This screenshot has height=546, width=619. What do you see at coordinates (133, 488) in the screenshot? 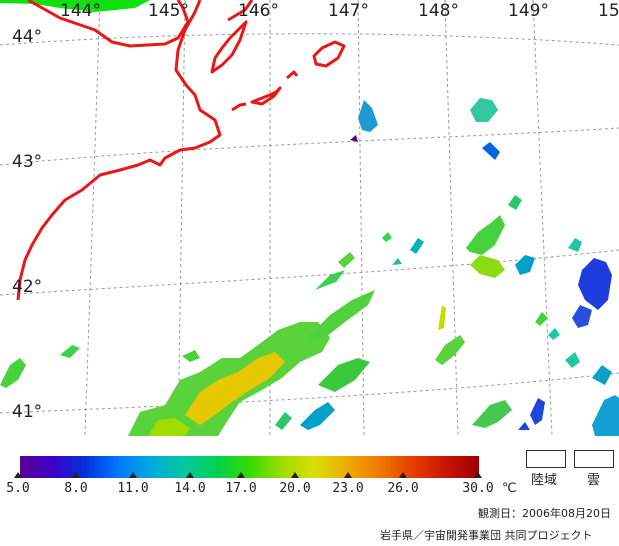
I see `color-bar-tick-label: 11.0` at bounding box center [133, 488].